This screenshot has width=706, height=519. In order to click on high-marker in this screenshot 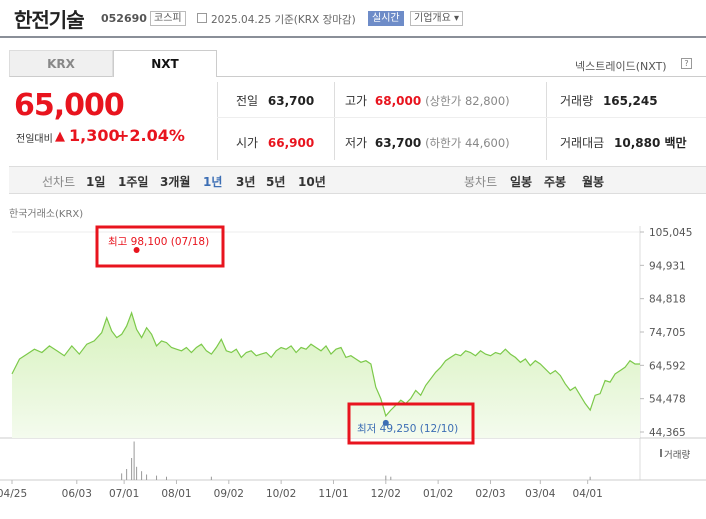, I will do `click(136, 250)`.